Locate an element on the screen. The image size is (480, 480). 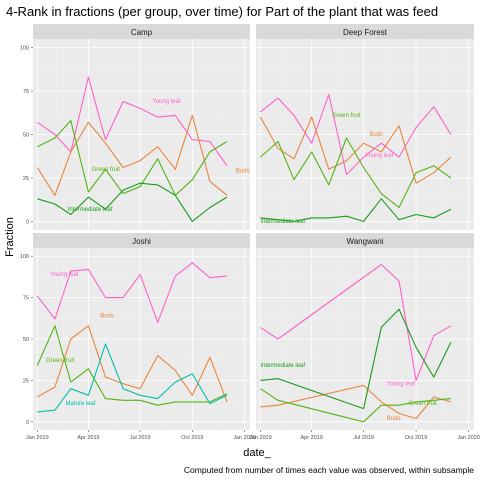
panel-strip-label: Camp is located at coordinates (142, 32).